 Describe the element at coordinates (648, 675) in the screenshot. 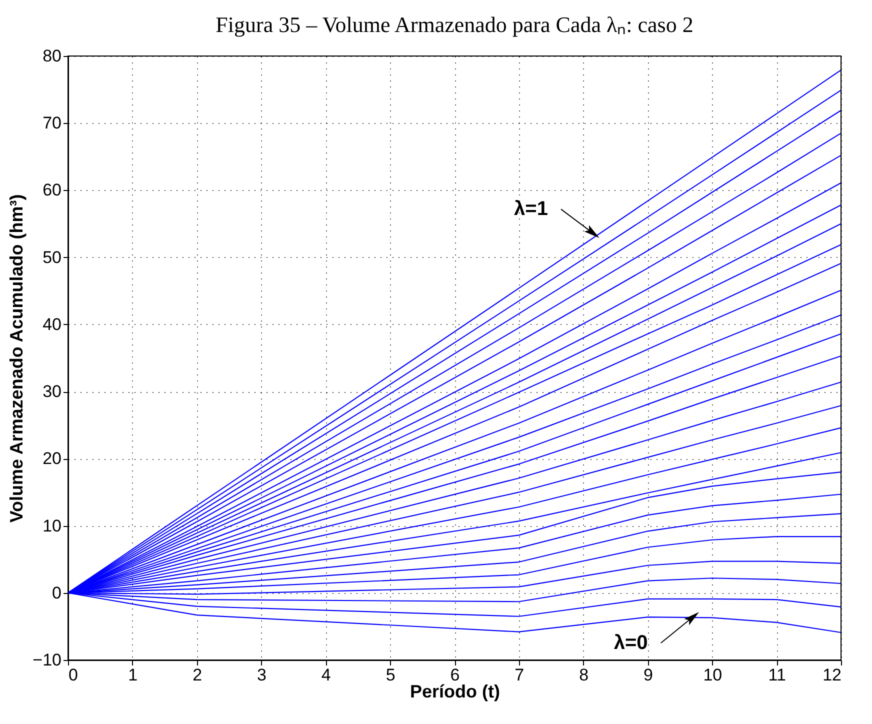

I see `x-tick-label: 9` at that location.